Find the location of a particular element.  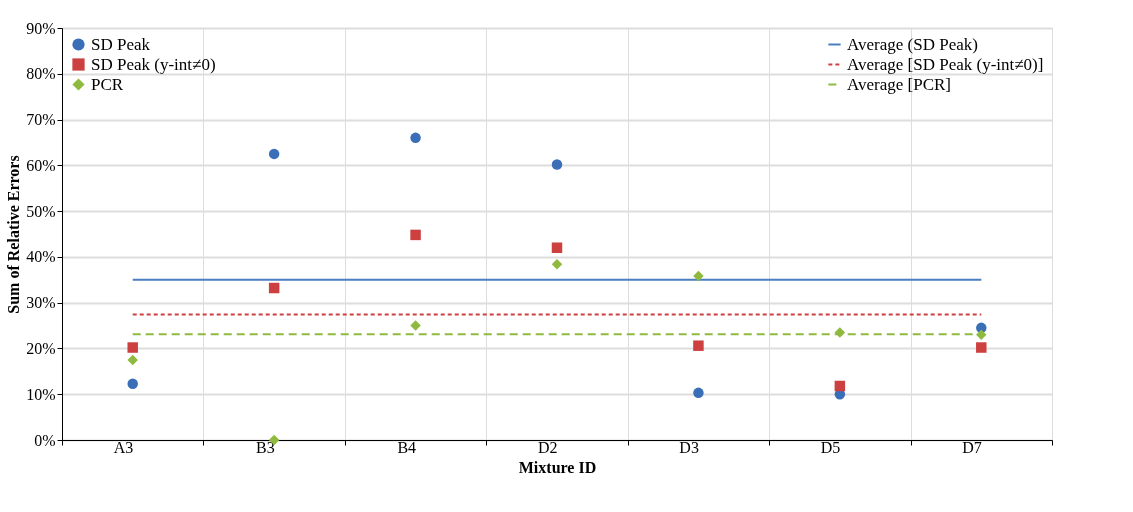

x-tick-label: D3 is located at coordinates (689, 447).